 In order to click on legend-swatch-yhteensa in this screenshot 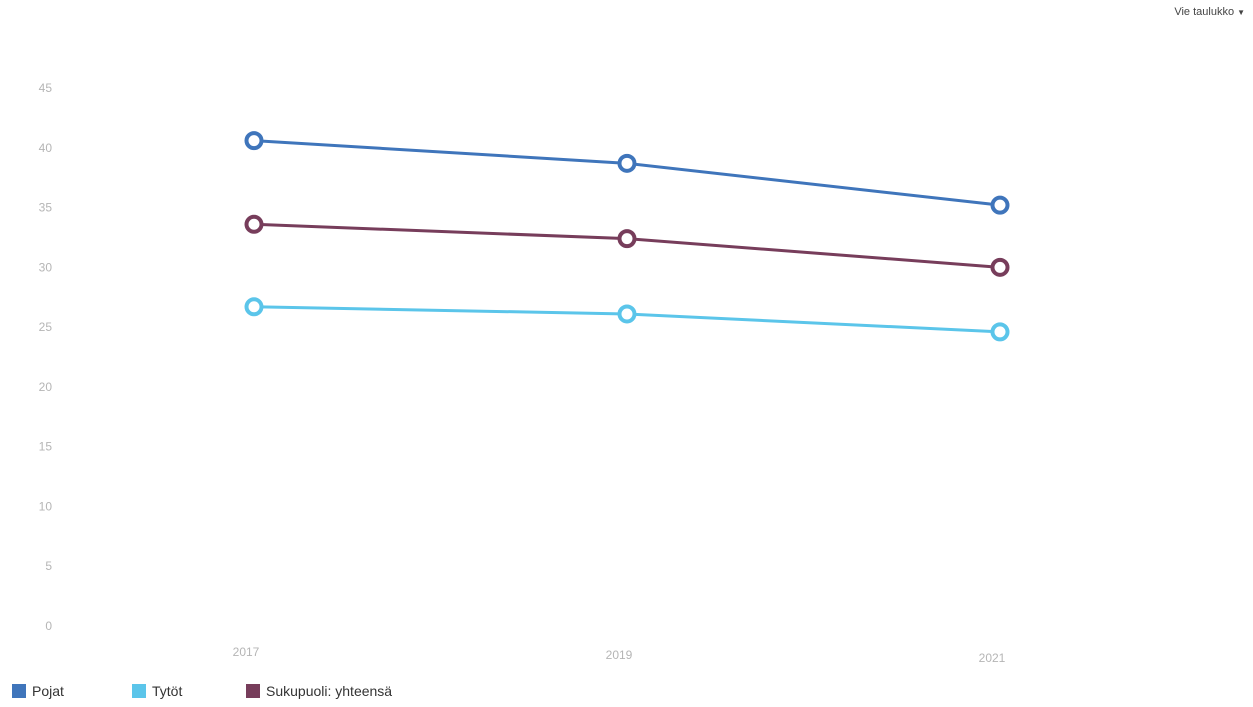, I will do `click(253, 691)`.